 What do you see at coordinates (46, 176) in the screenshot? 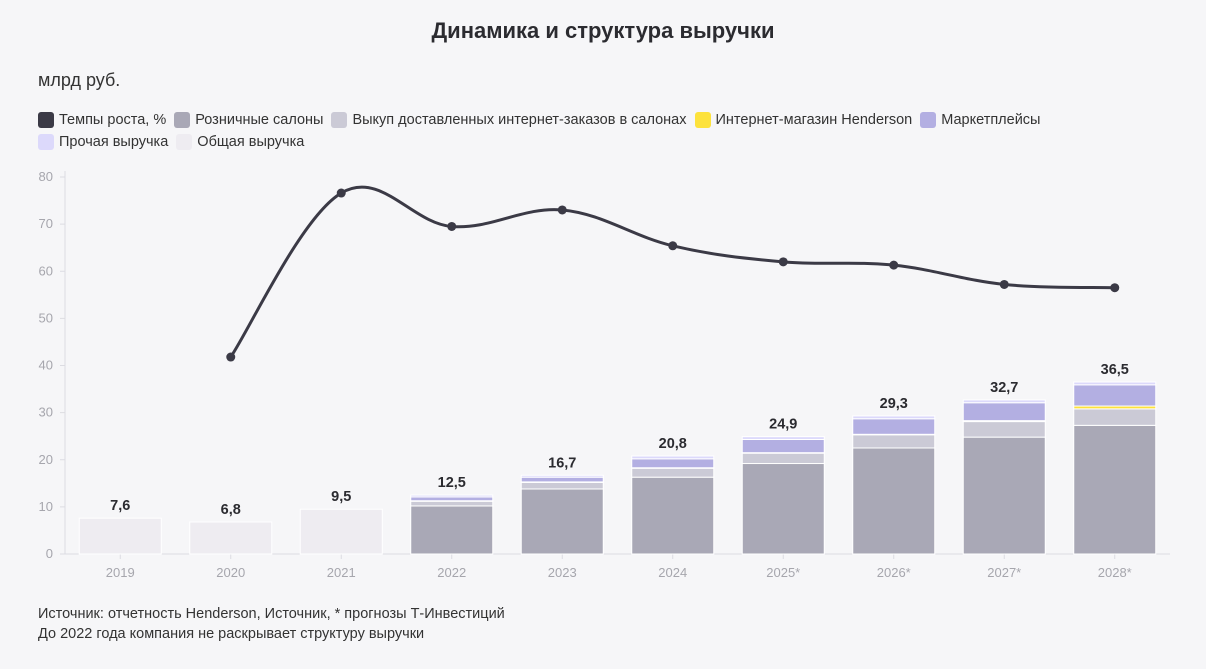
I see `y-tick-label: 80` at bounding box center [46, 176].